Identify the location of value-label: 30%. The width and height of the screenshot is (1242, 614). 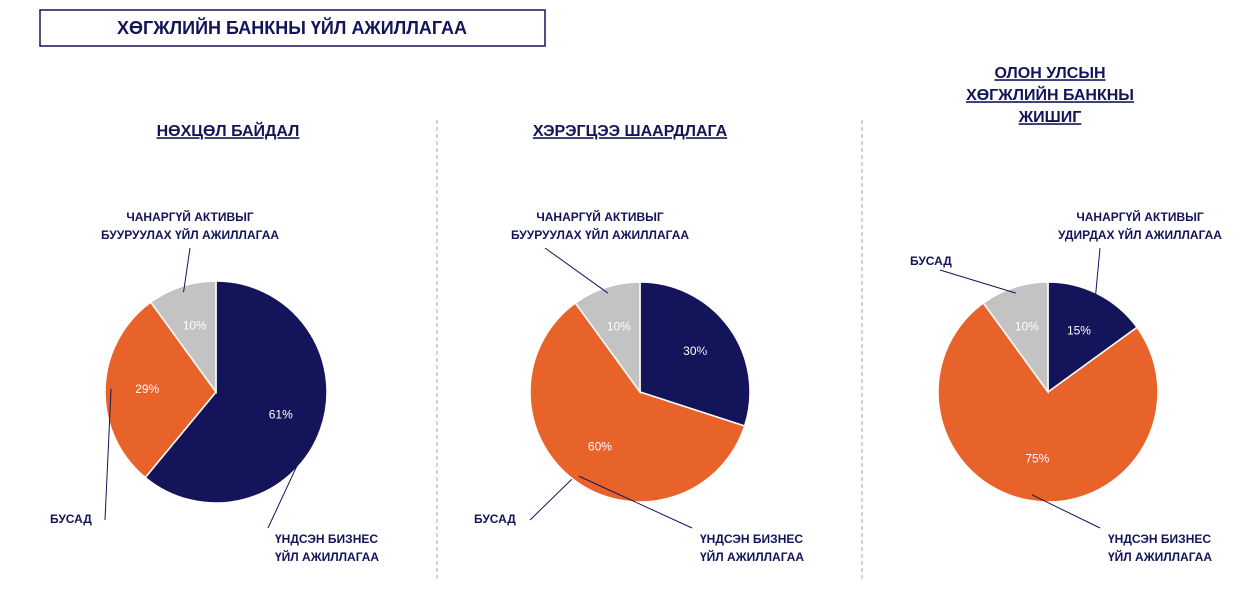
(695, 351).